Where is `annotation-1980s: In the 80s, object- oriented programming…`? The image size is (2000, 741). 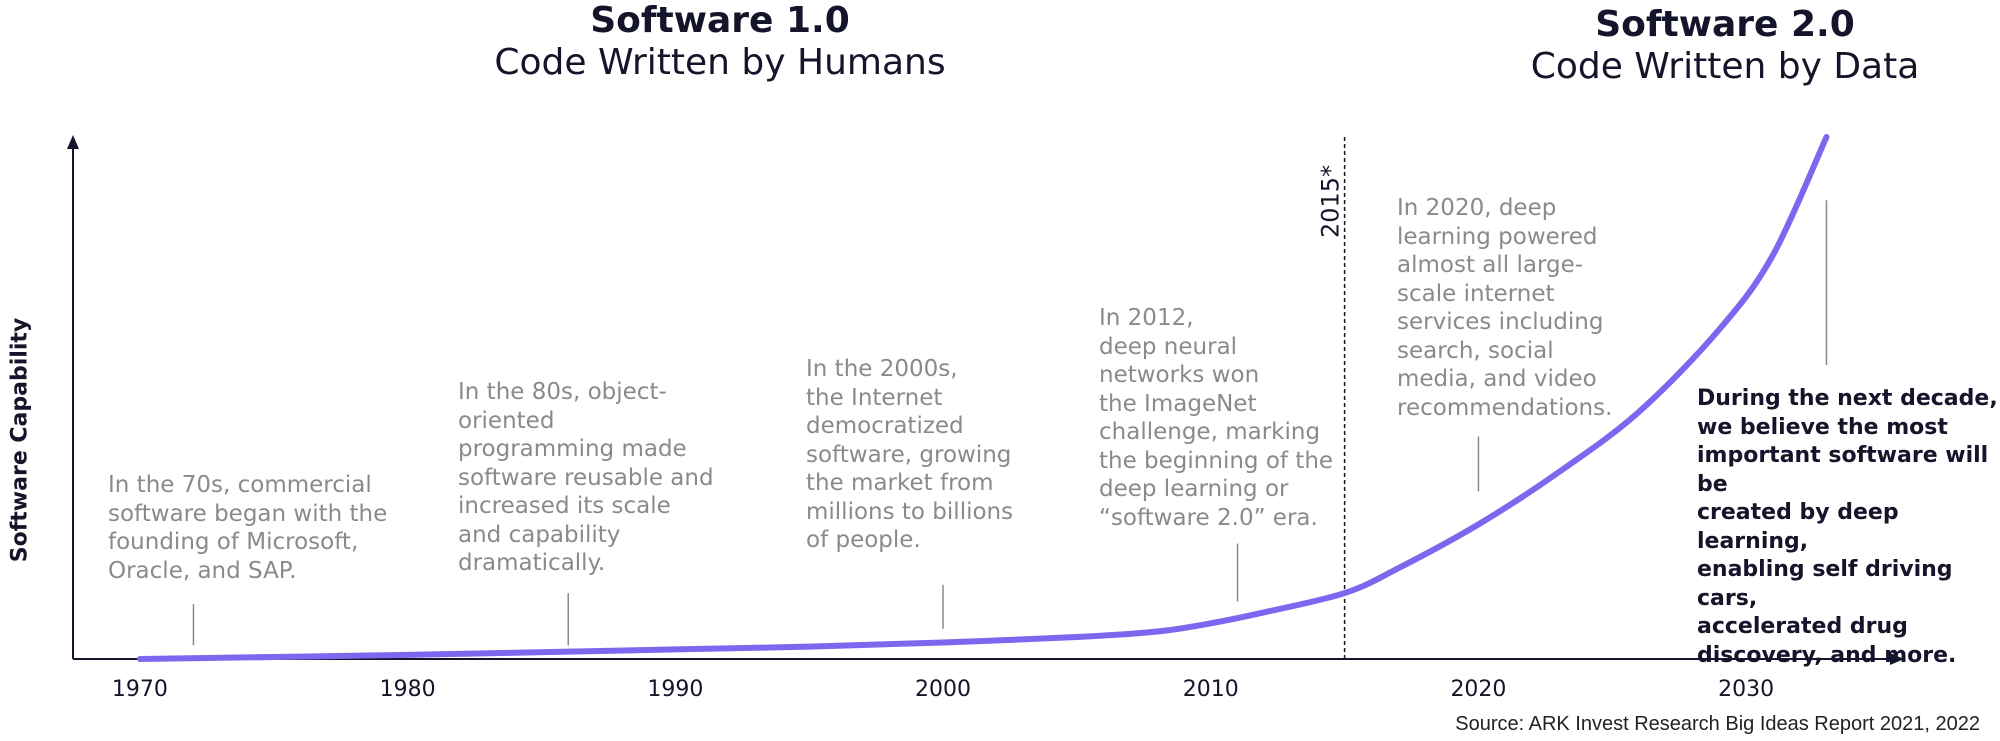
annotation-1980s: In the 80s, object- oriented programming… is located at coordinates (586, 477).